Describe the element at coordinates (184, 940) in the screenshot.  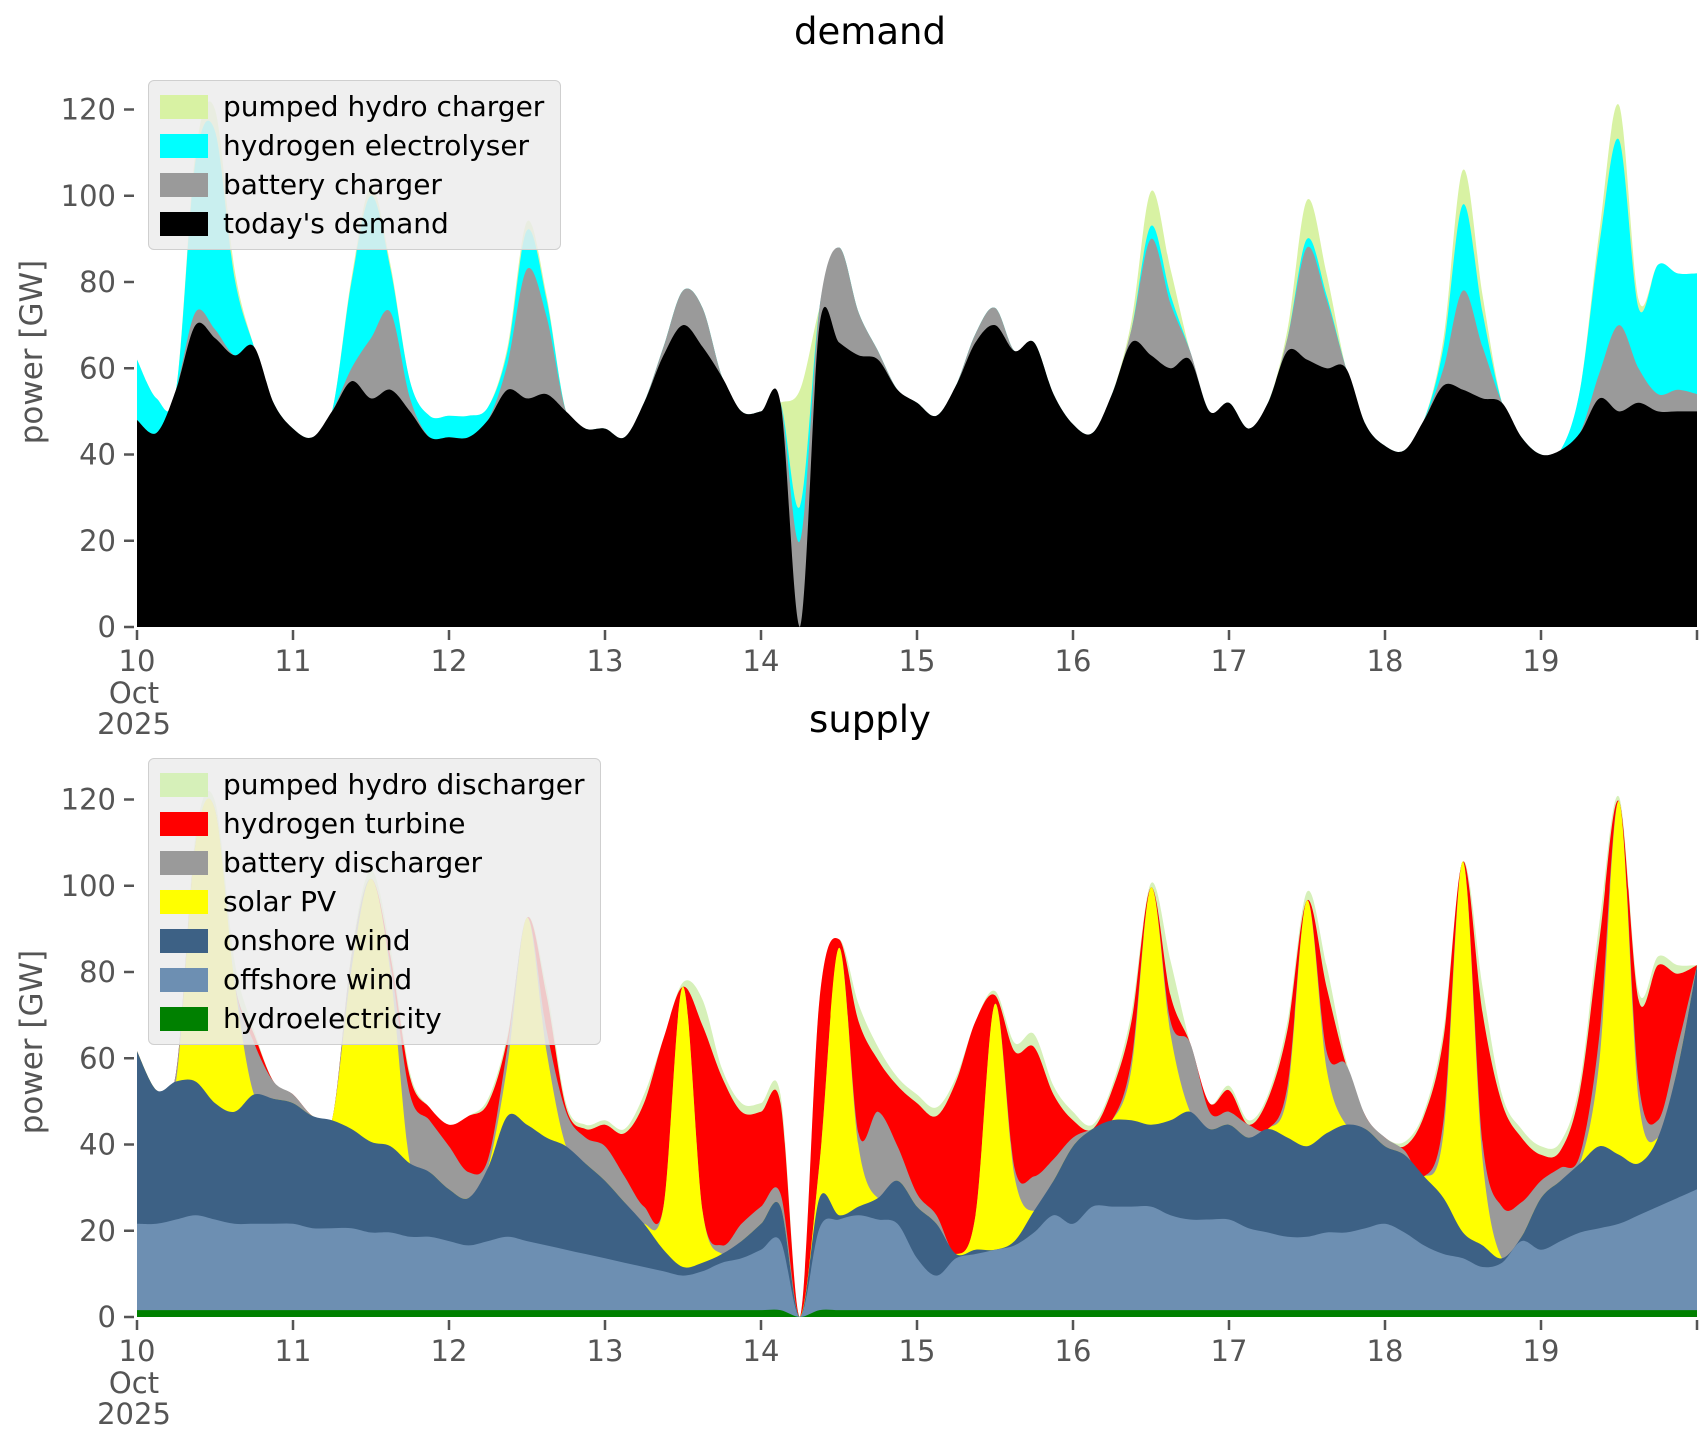
I see `legend-swatch-onshore-wind` at that location.